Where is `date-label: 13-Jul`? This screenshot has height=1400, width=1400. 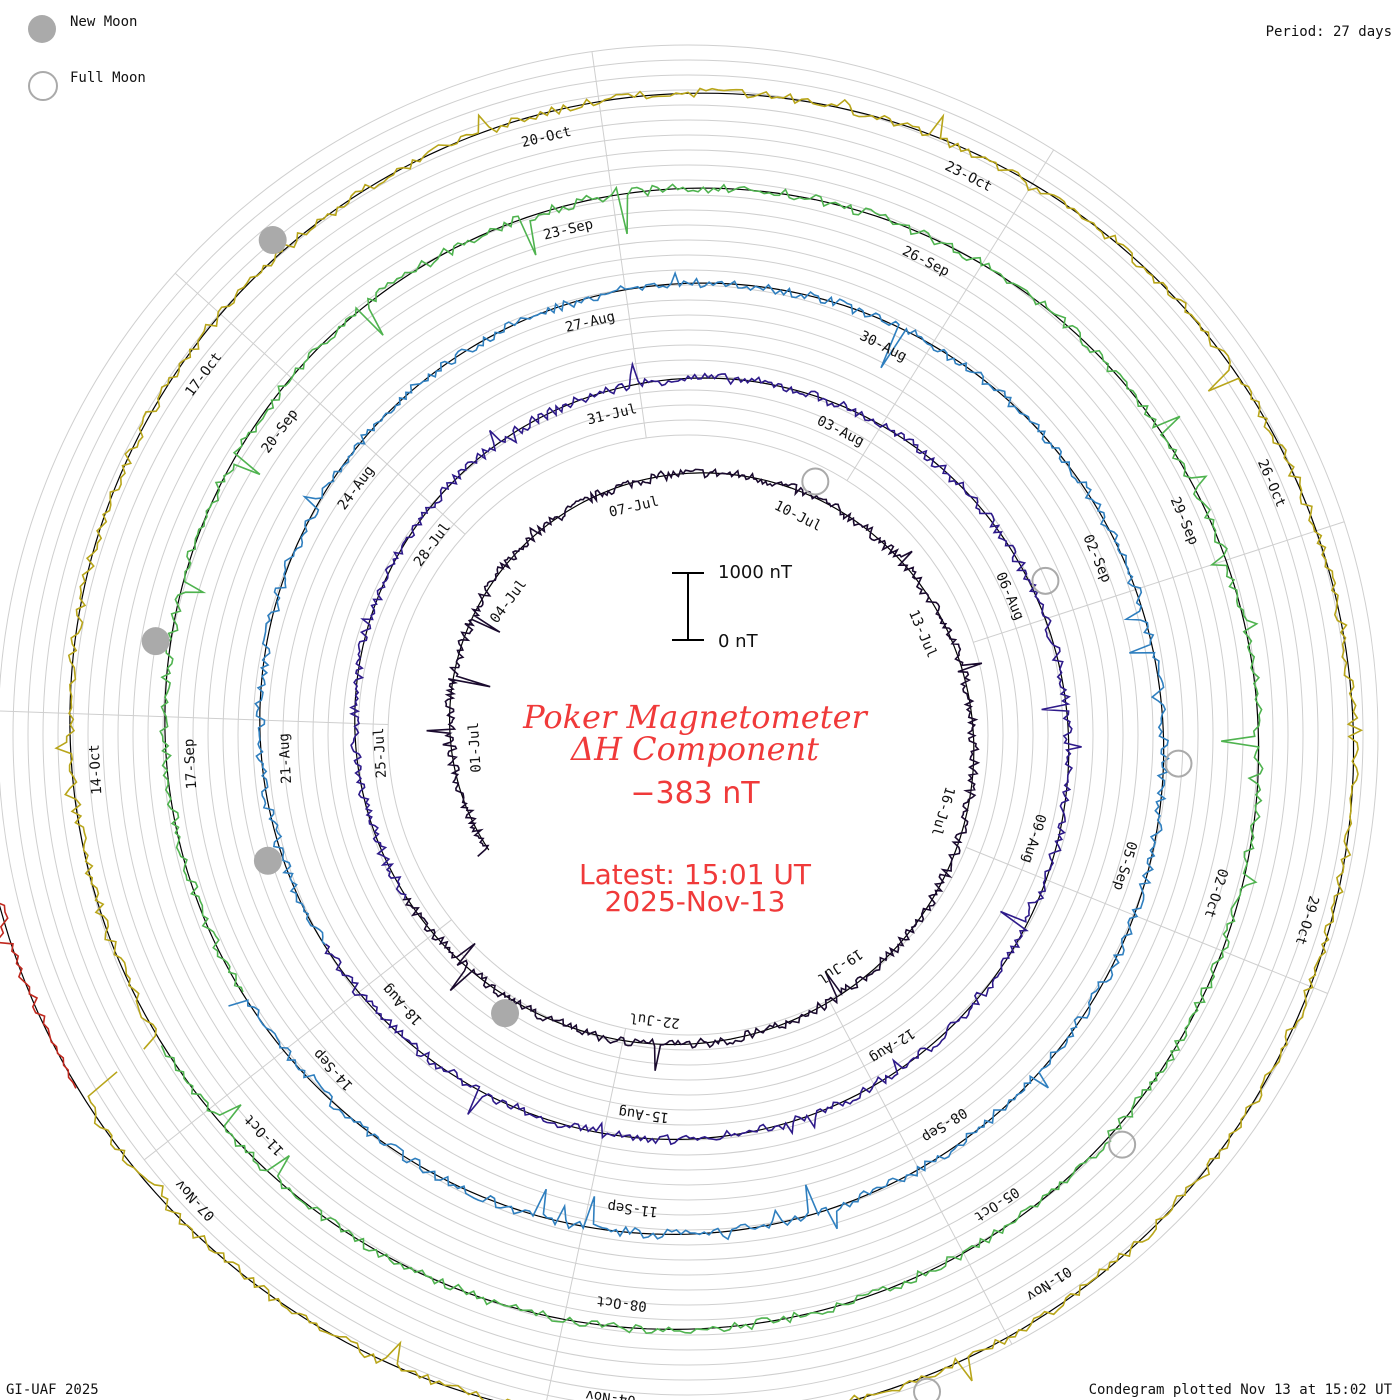
date-label: 13-Jul is located at coordinates (922, 634).